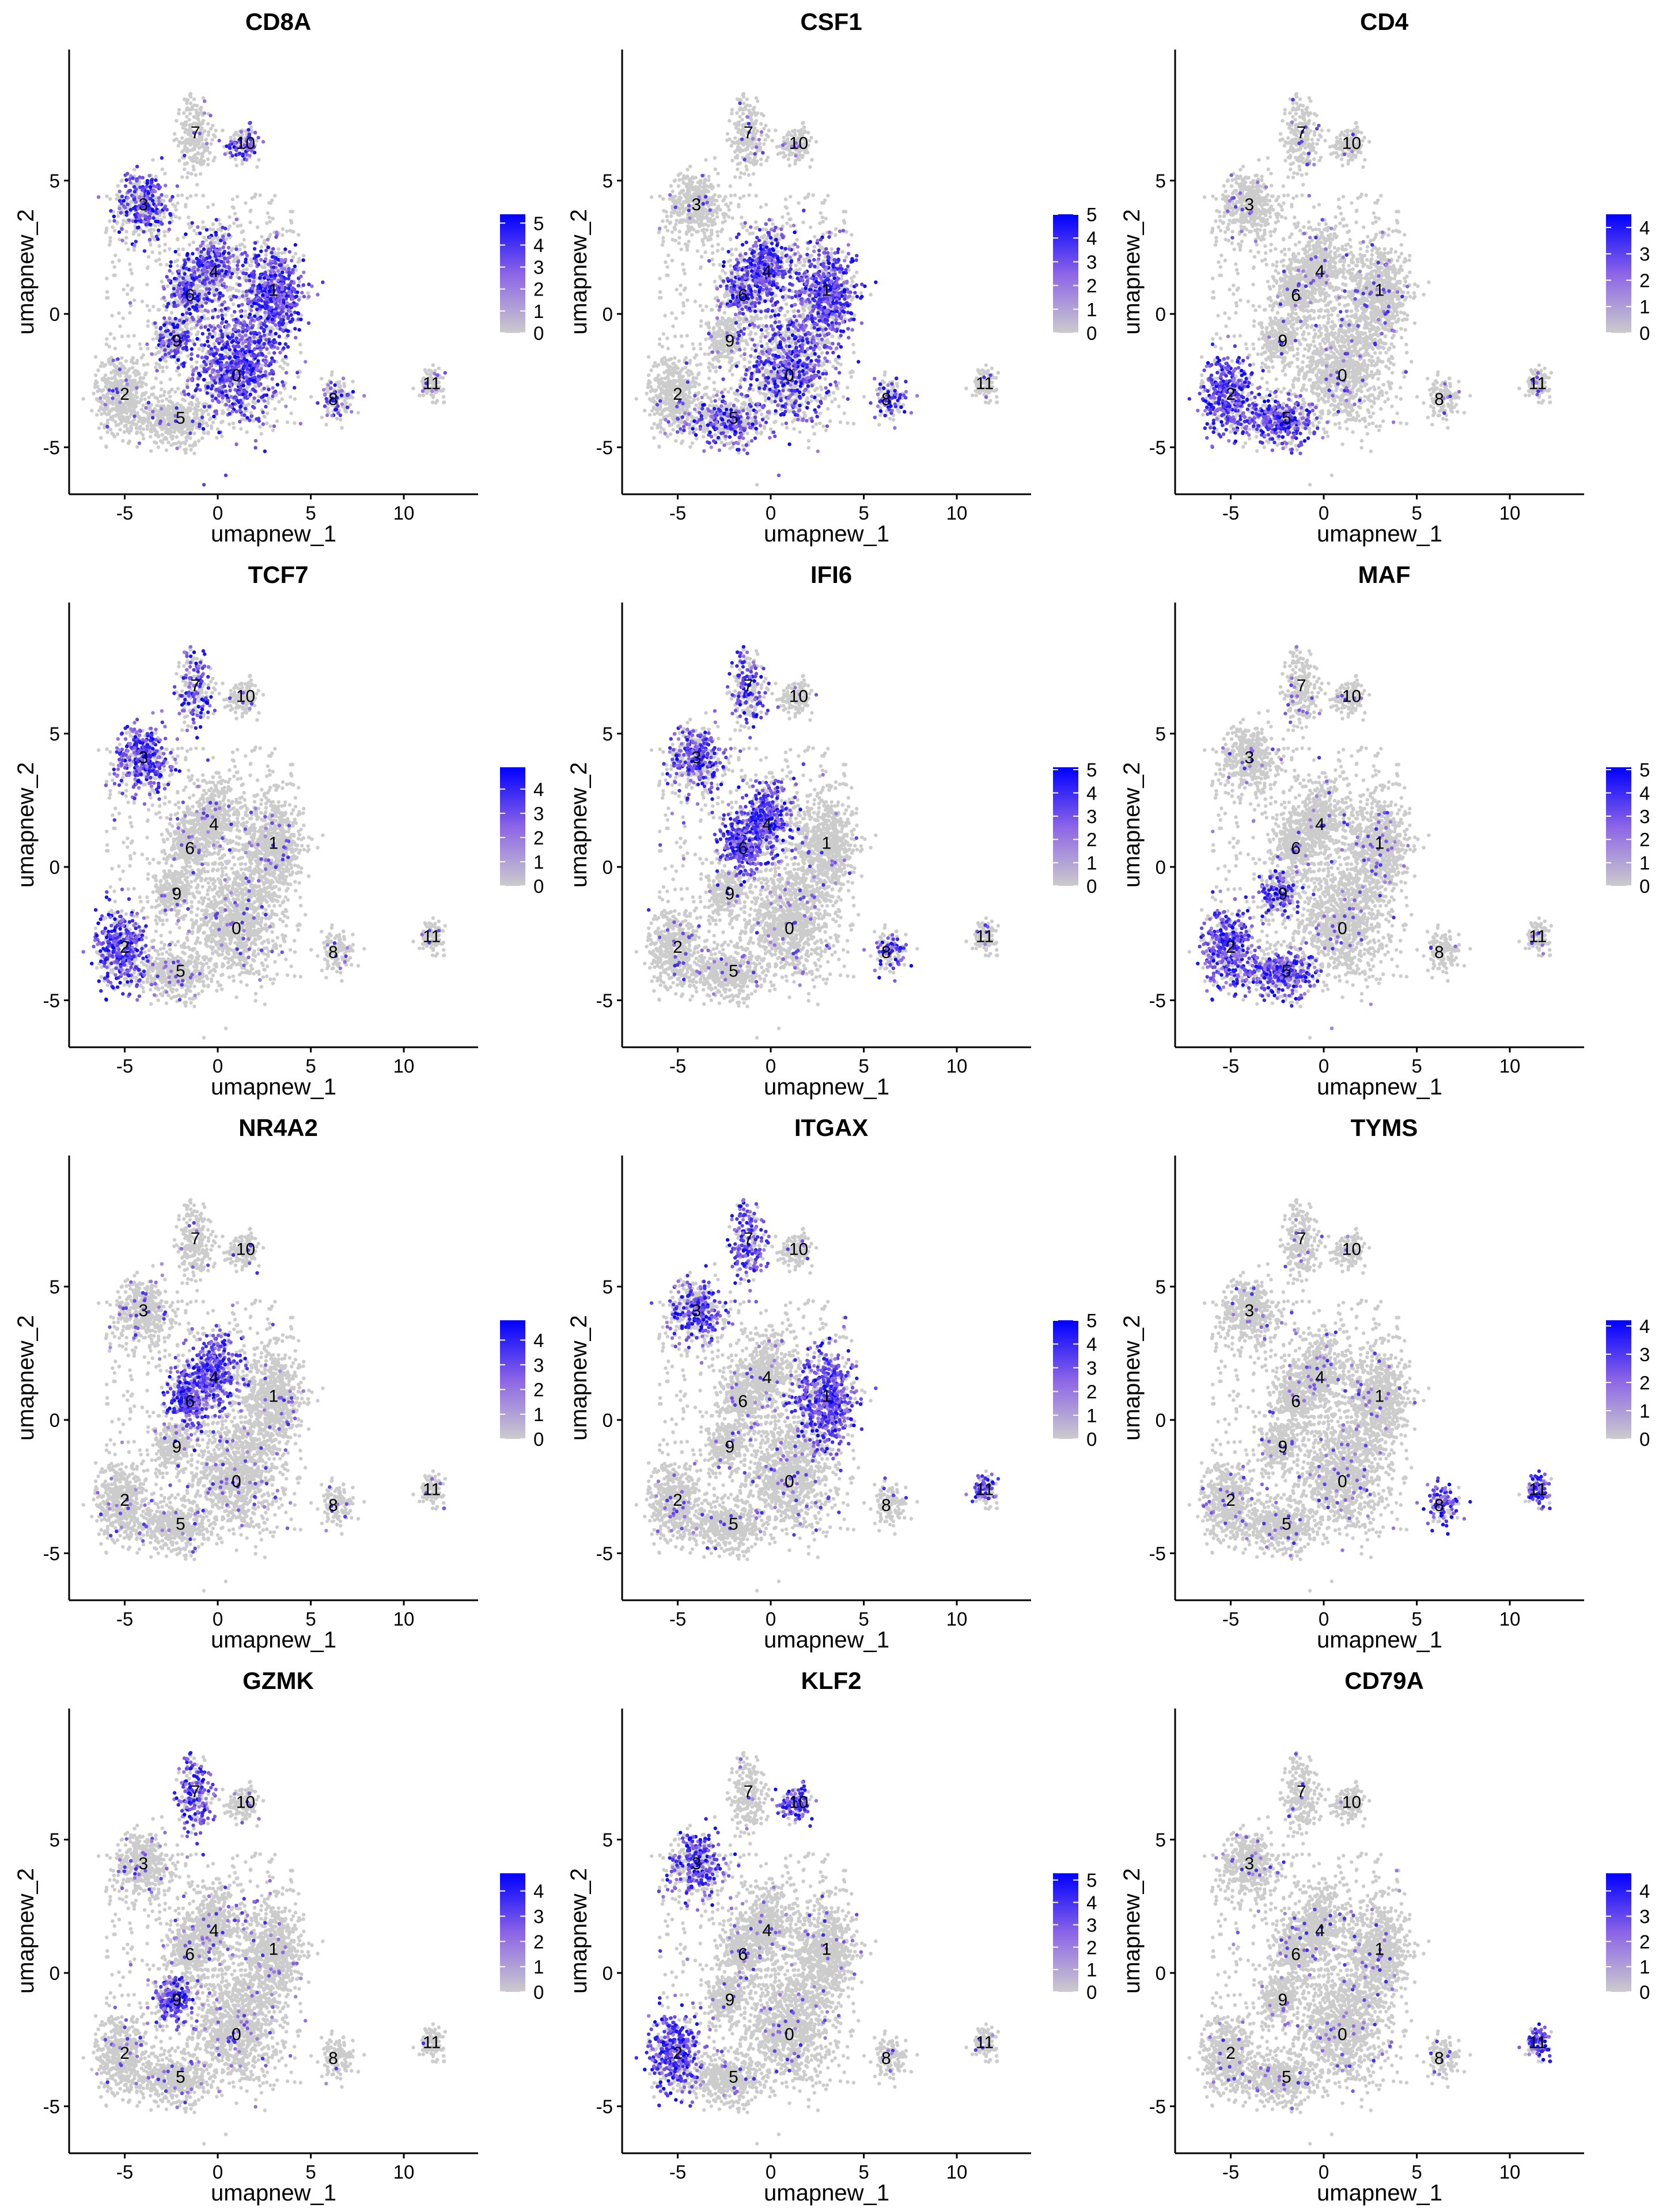  What do you see at coordinates (124, 513) in the screenshot?
I see `x-tick-label: -5` at bounding box center [124, 513].